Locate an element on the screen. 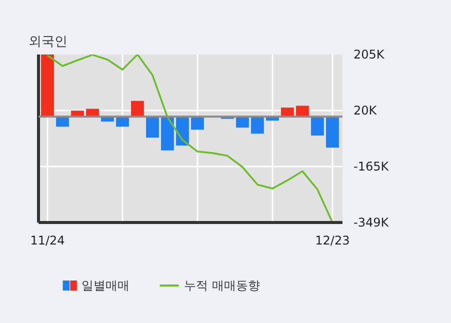 Image resolution: width=451 pixels, height=323 pixels. x-tick-label: 11/24 is located at coordinates (47, 241).